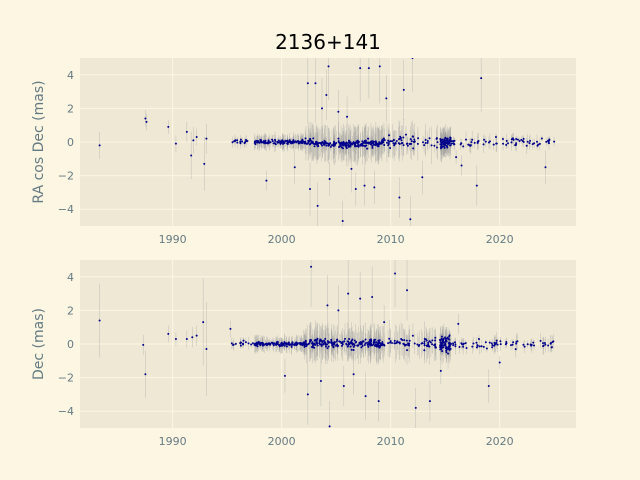 The width and height of the screenshot is (640, 480). I want to click on y-tick-label: −2, so click(66, 176).